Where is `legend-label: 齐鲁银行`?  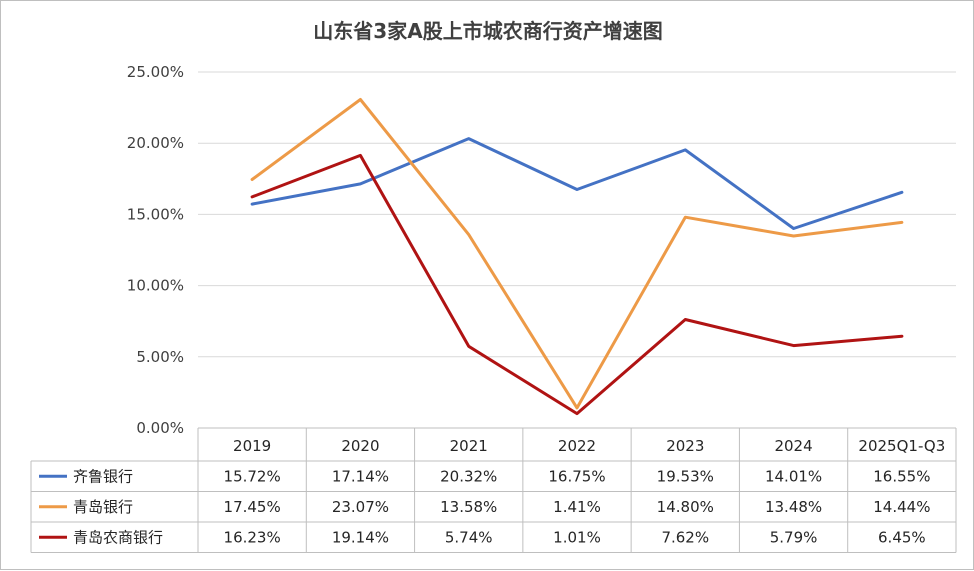 legend-label: 齐鲁银行 is located at coordinates (103, 476).